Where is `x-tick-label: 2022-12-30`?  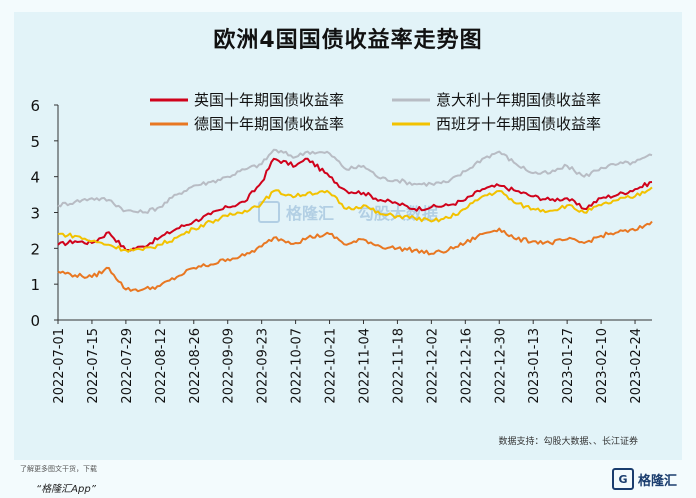 x-tick-label: 2022-12-30 is located at coordinates (500, 366).